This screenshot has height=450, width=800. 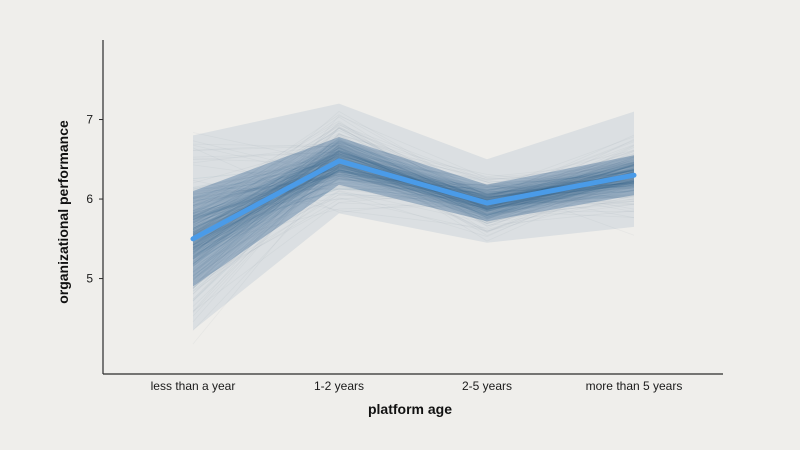 What do you see at coordinates (339, 386) in the screenshot?
I see `x-tick-label: 1-2 years` at bounding box center [339, 386].